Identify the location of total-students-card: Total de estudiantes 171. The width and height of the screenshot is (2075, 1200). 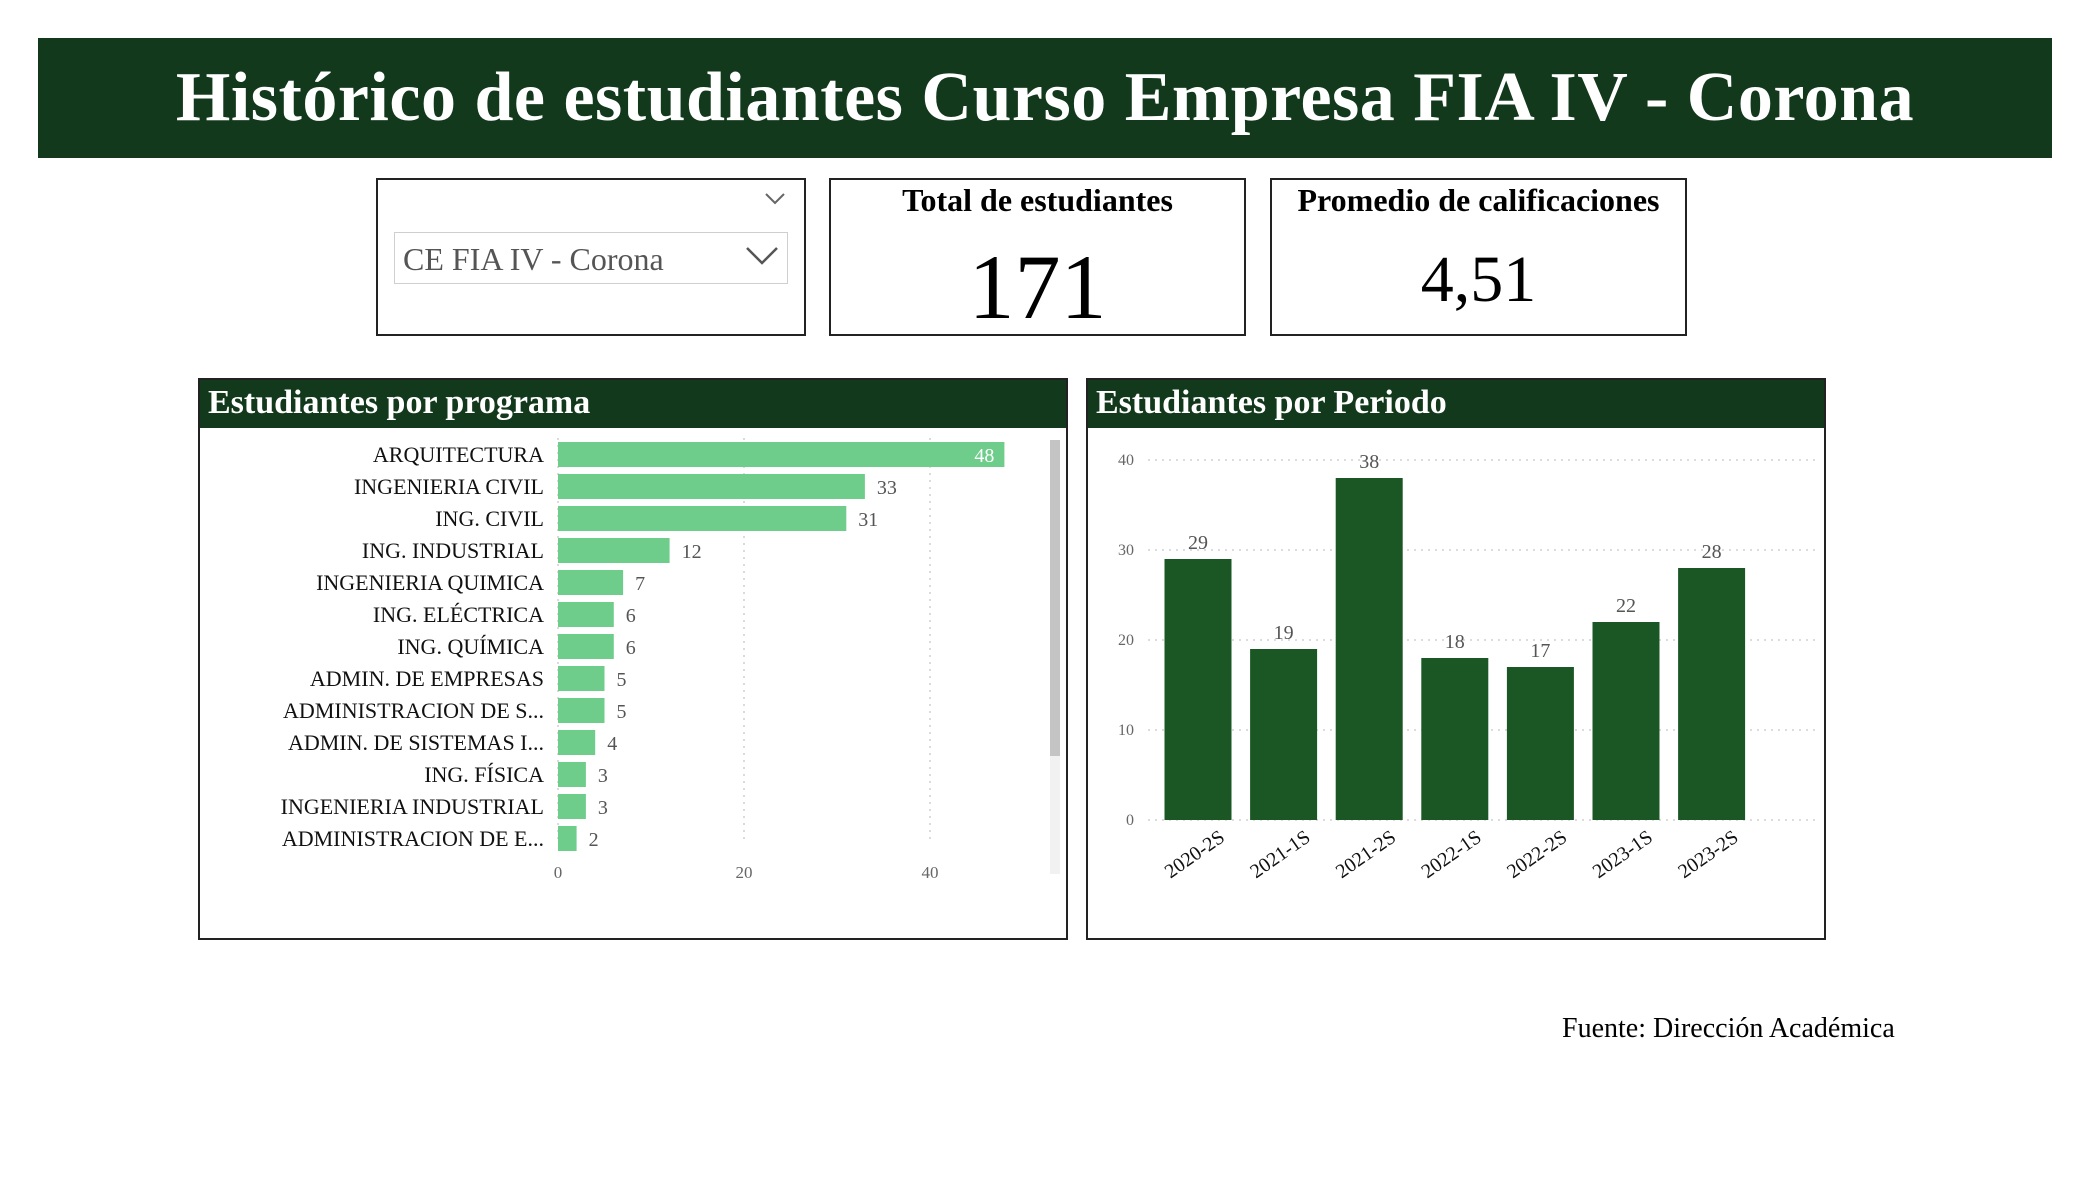
(1037, 258).